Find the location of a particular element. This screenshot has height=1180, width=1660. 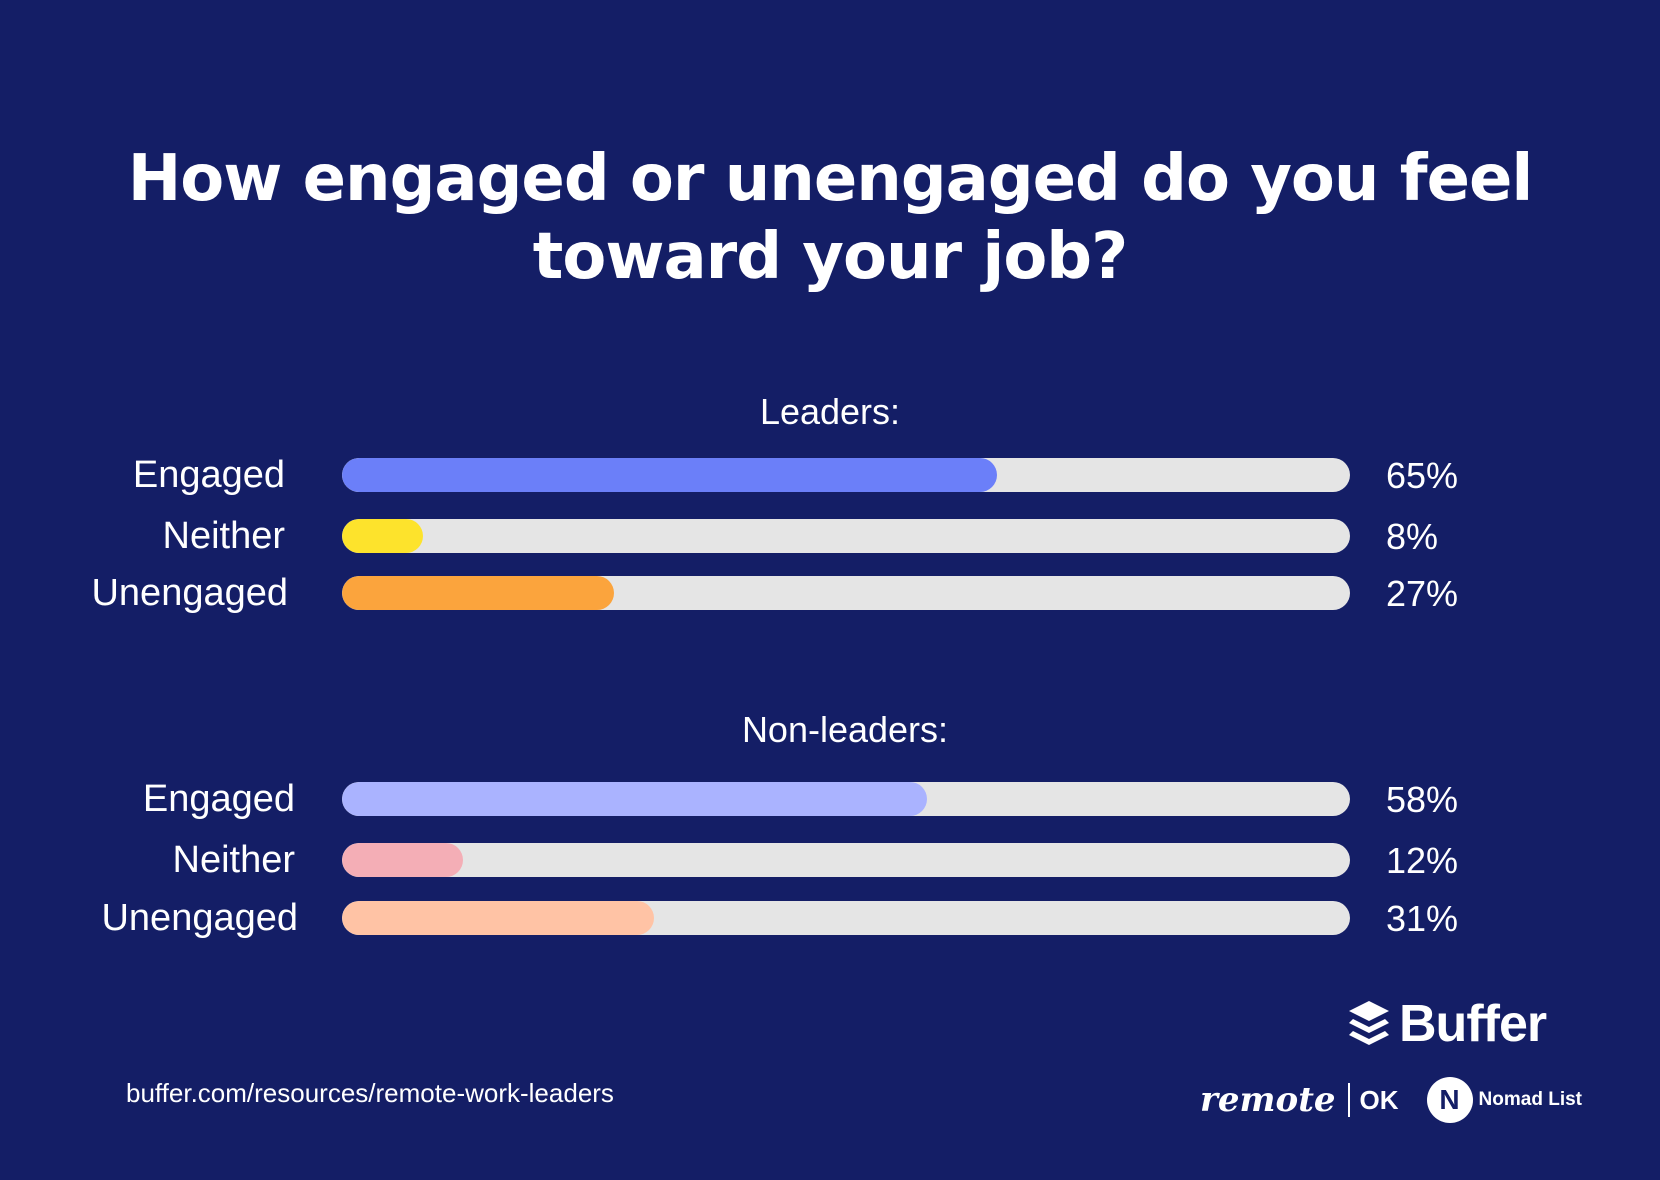

category-label-non-leaders-engaged: Engaged is located at coordinates (218, 799).